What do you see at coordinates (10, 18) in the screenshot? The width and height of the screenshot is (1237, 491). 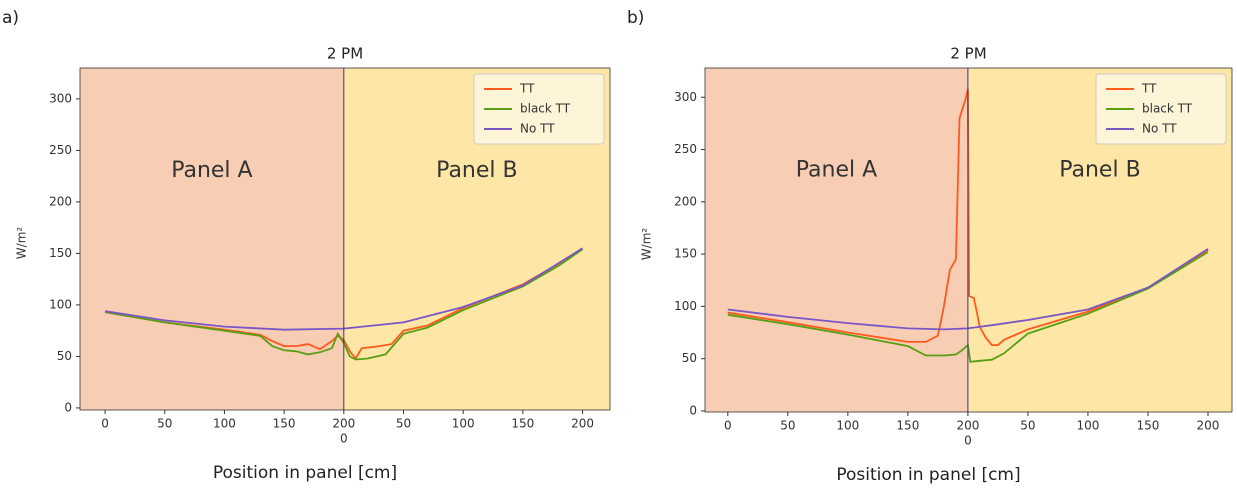 I see `subplot-label: a)` at bounding box center [10, 18].